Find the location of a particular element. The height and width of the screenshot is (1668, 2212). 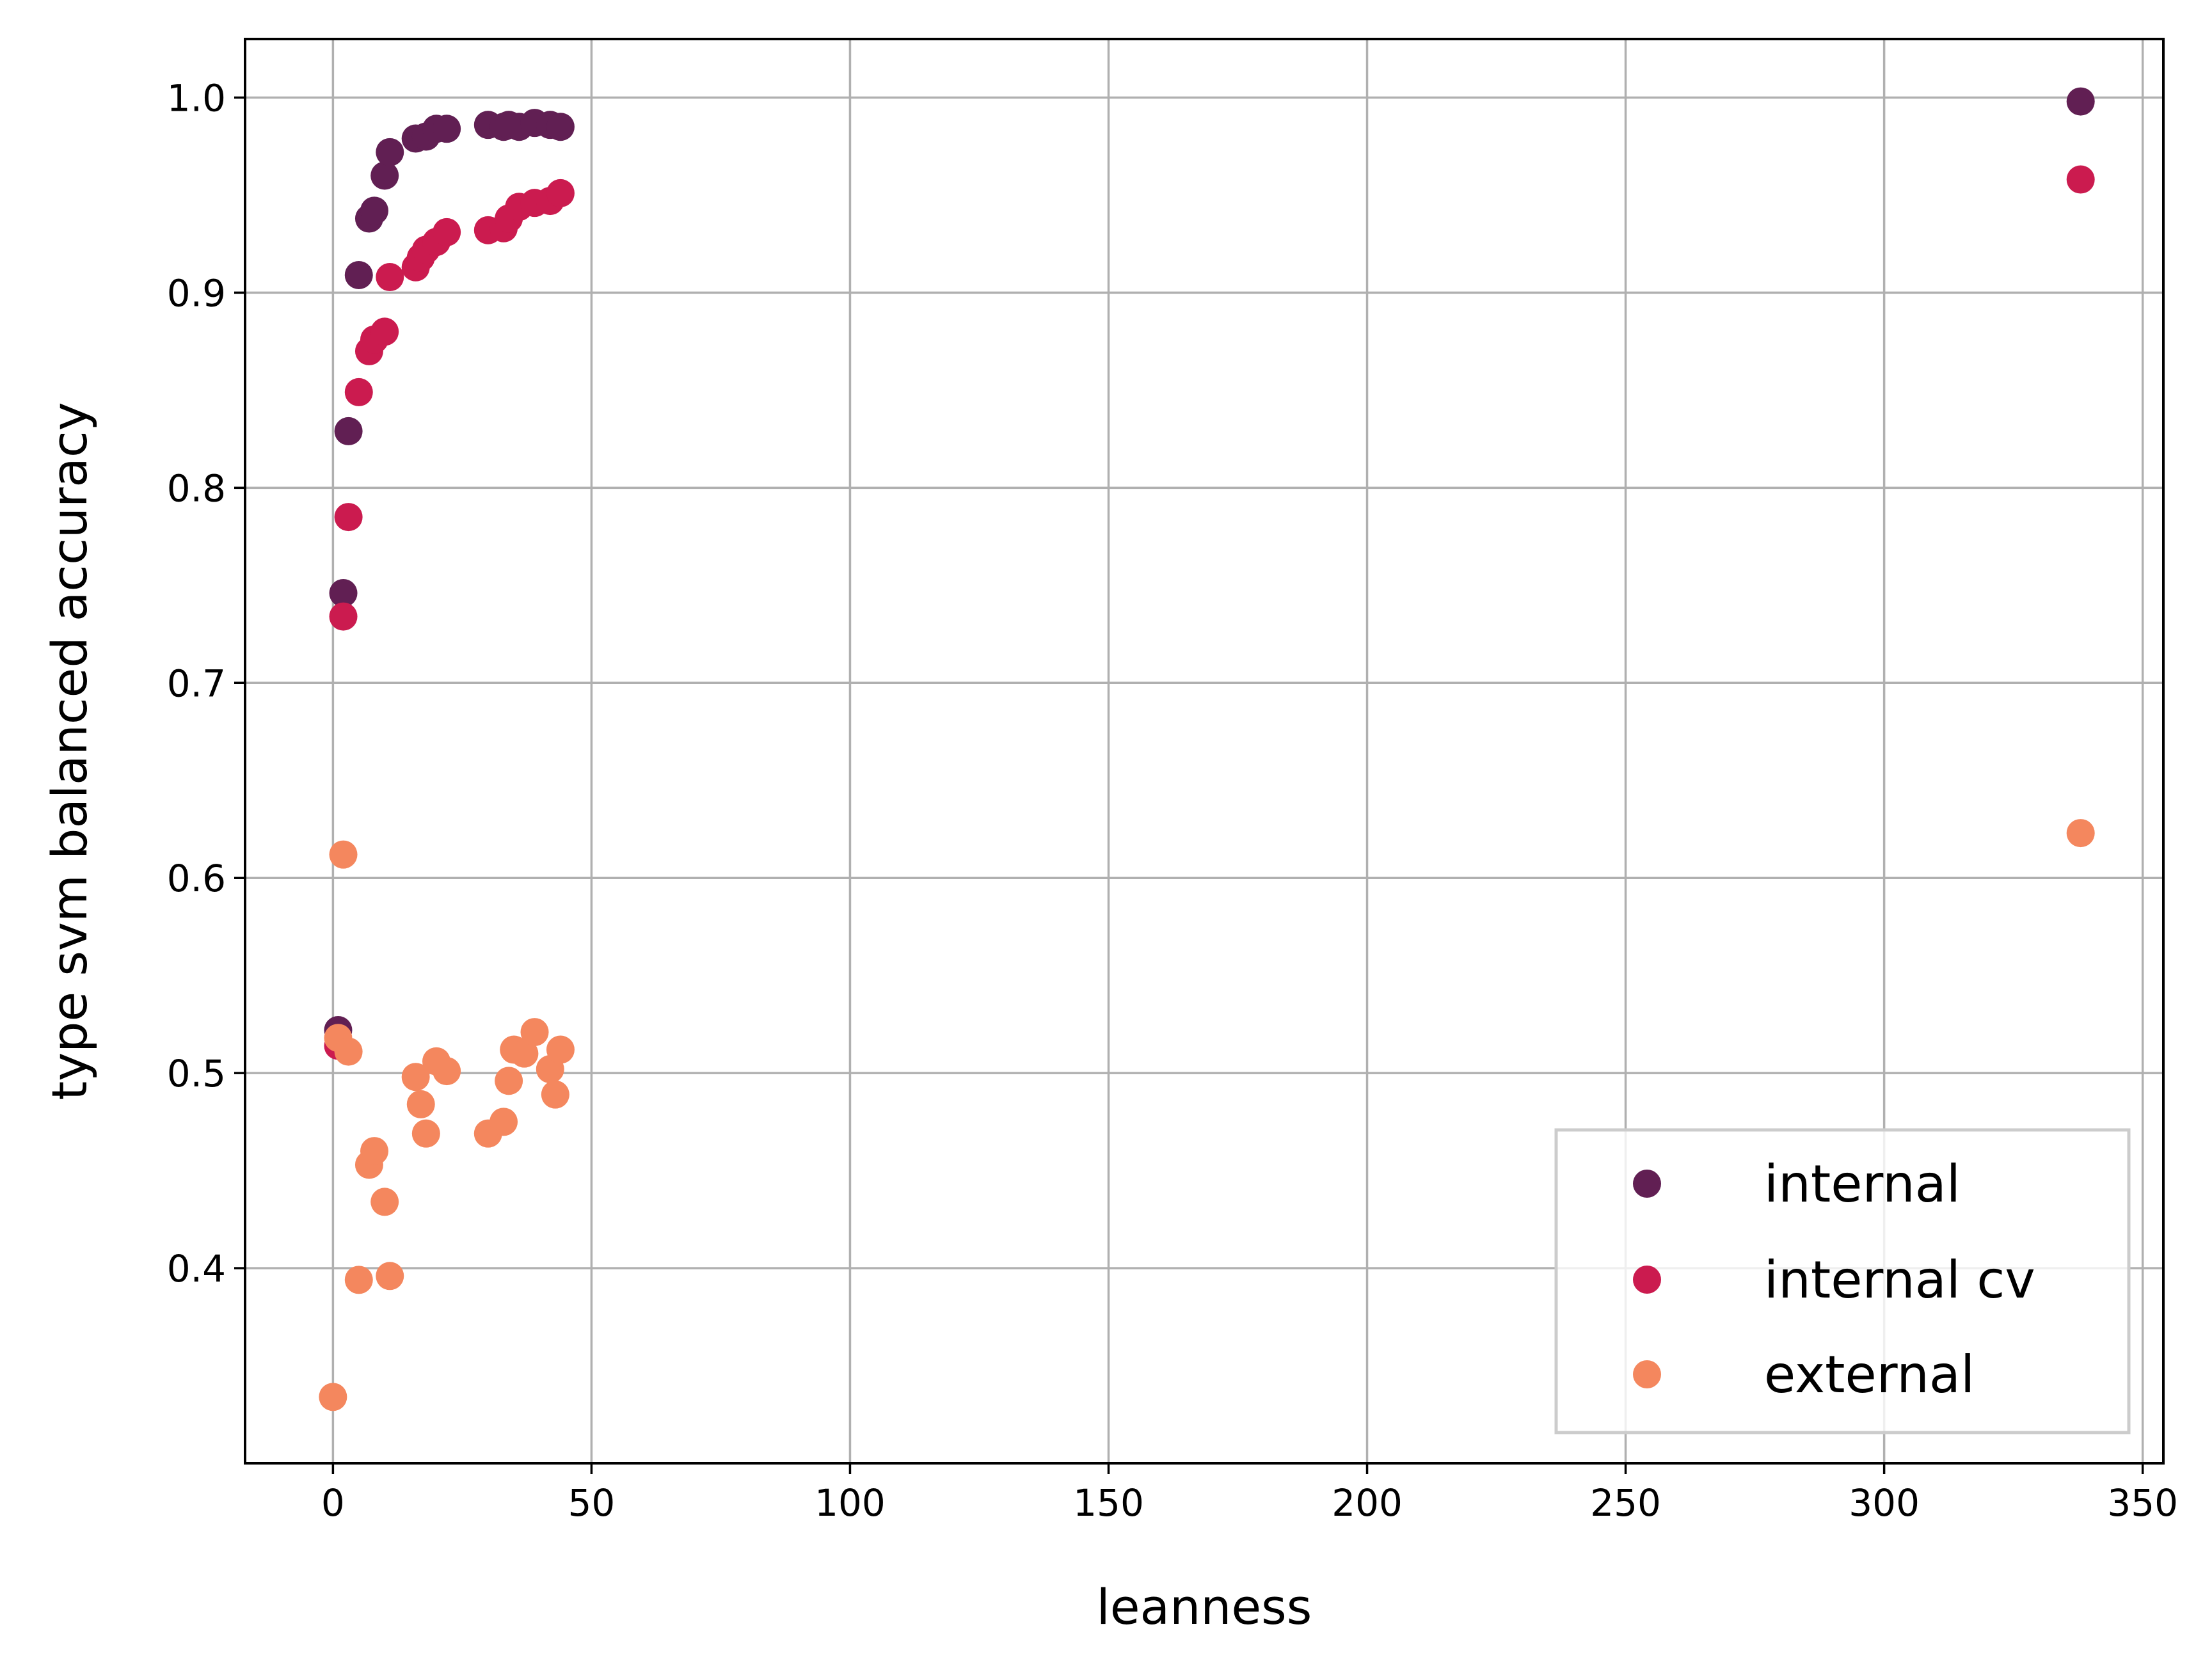

y-tick-label: 0.9 is located at coordinates (196, 293).